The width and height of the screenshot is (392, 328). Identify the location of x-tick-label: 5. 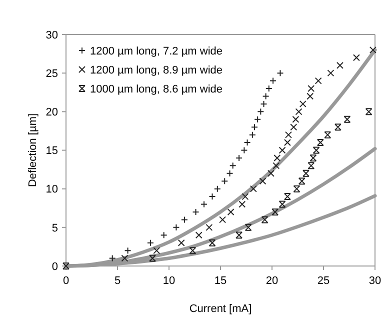
(117, 281).